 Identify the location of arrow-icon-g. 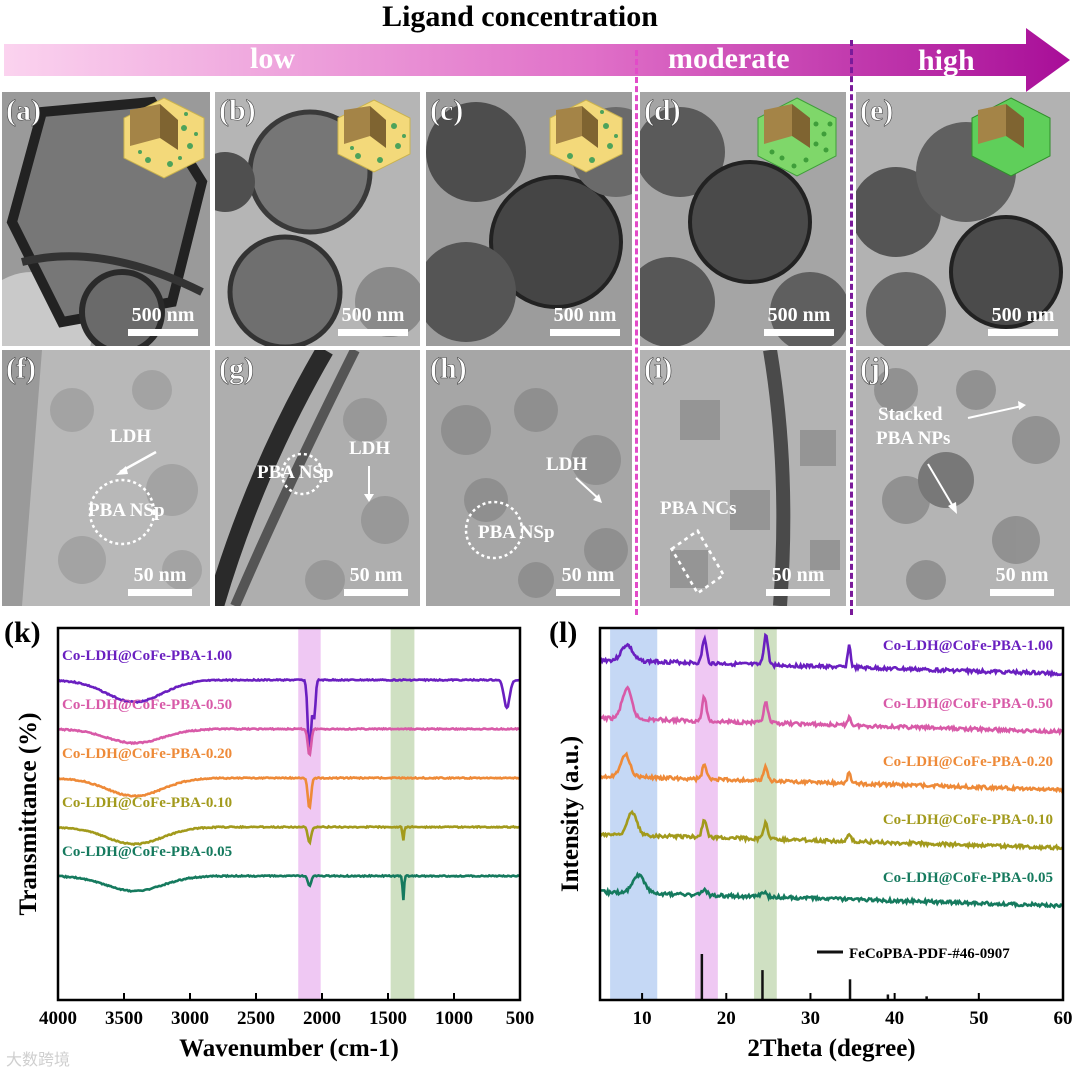
(369, 484).